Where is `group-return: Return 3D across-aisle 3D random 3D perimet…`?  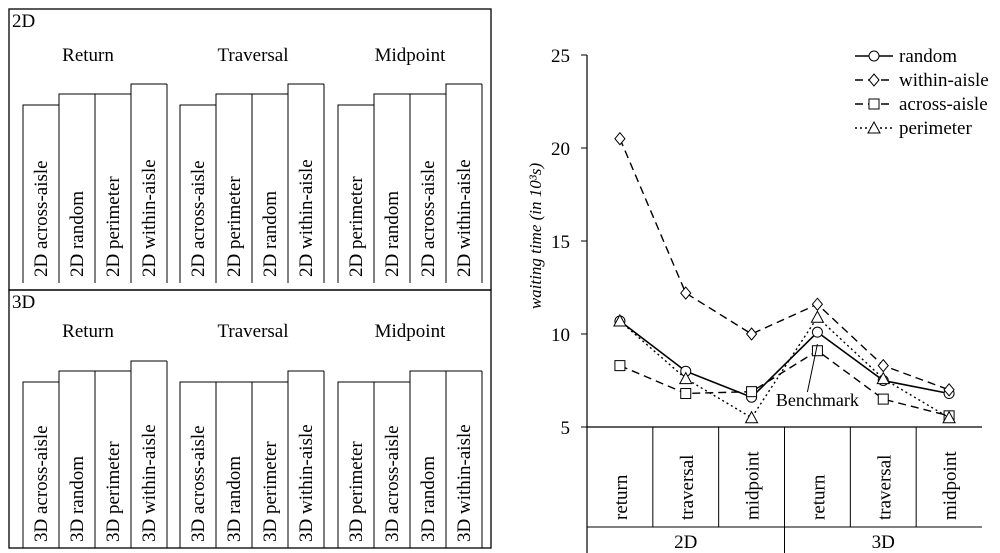
group-return: Return 3D across-aisle 3D random 3D perimet… is located at coordinates (95, 434).